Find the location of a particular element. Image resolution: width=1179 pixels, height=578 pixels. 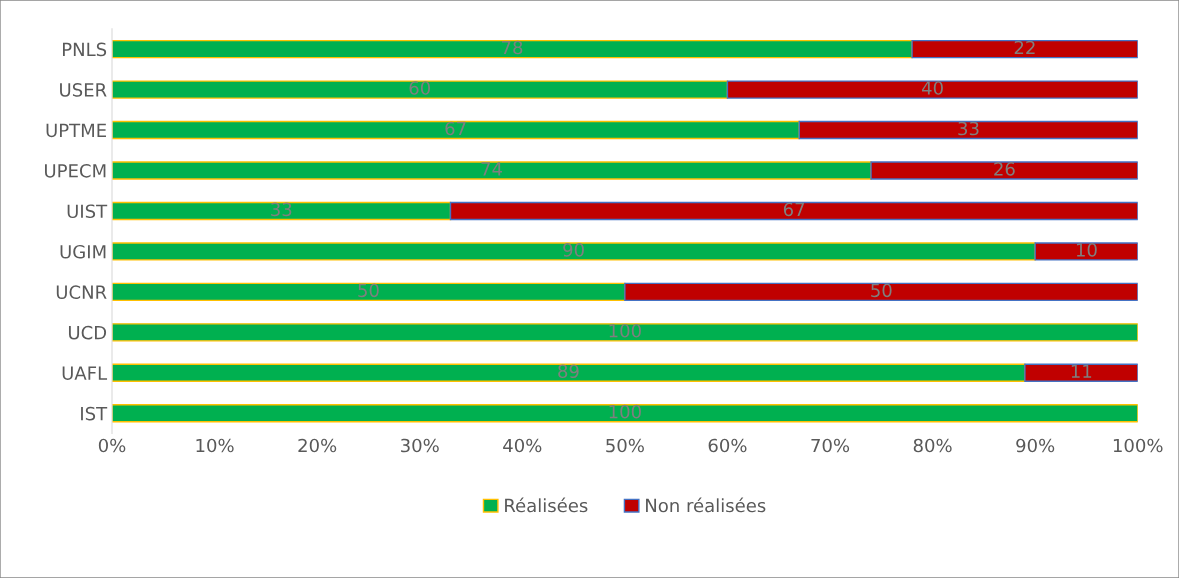

legend-label: Non réalisées is located at coordinates (706, 505).